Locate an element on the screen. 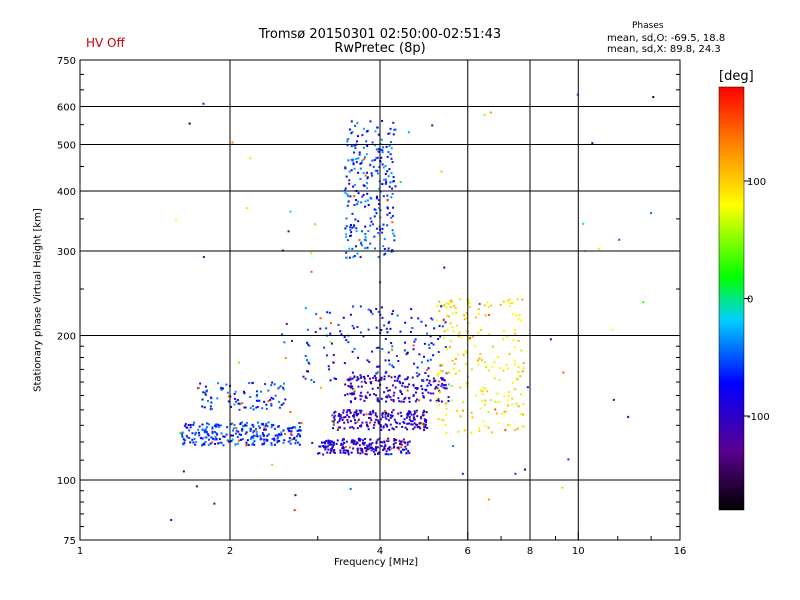  hv-status: HV Off is located at coordinates (105, 43).